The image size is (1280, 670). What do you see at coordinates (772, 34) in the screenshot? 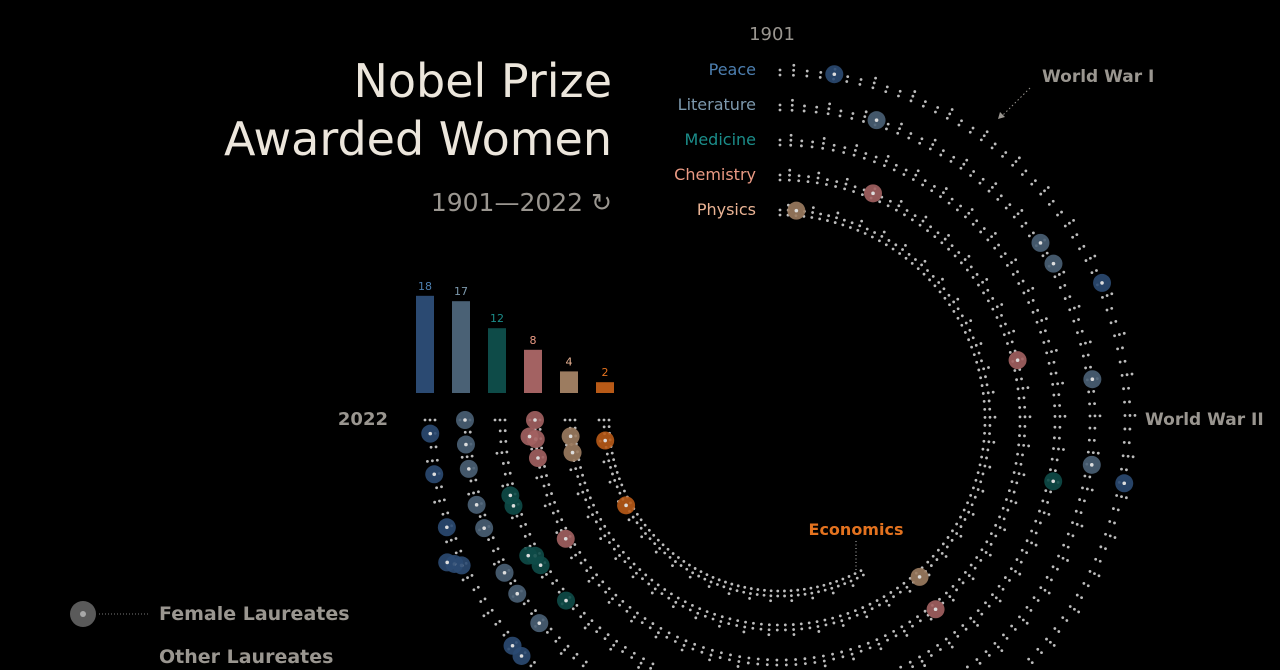
I see `start-year-label: 1901` at bounding box center [772, 34].